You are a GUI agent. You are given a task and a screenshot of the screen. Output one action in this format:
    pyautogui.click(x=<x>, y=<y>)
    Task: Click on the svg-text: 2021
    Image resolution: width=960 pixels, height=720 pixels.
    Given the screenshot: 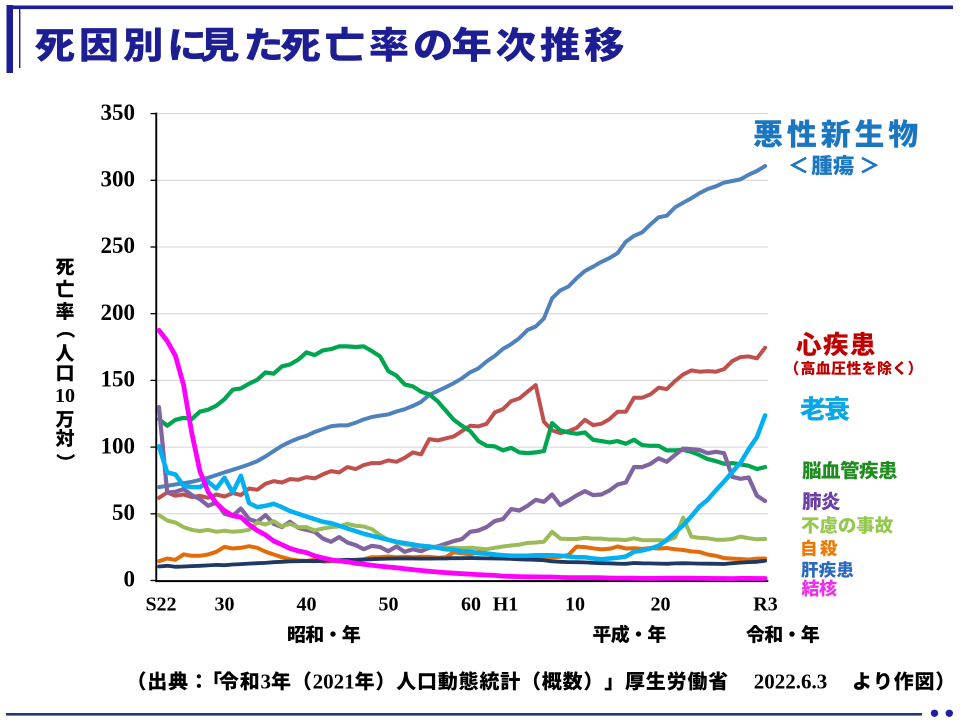 What is the action you would take?
    pyautogui.click(x=334, y=682)
    